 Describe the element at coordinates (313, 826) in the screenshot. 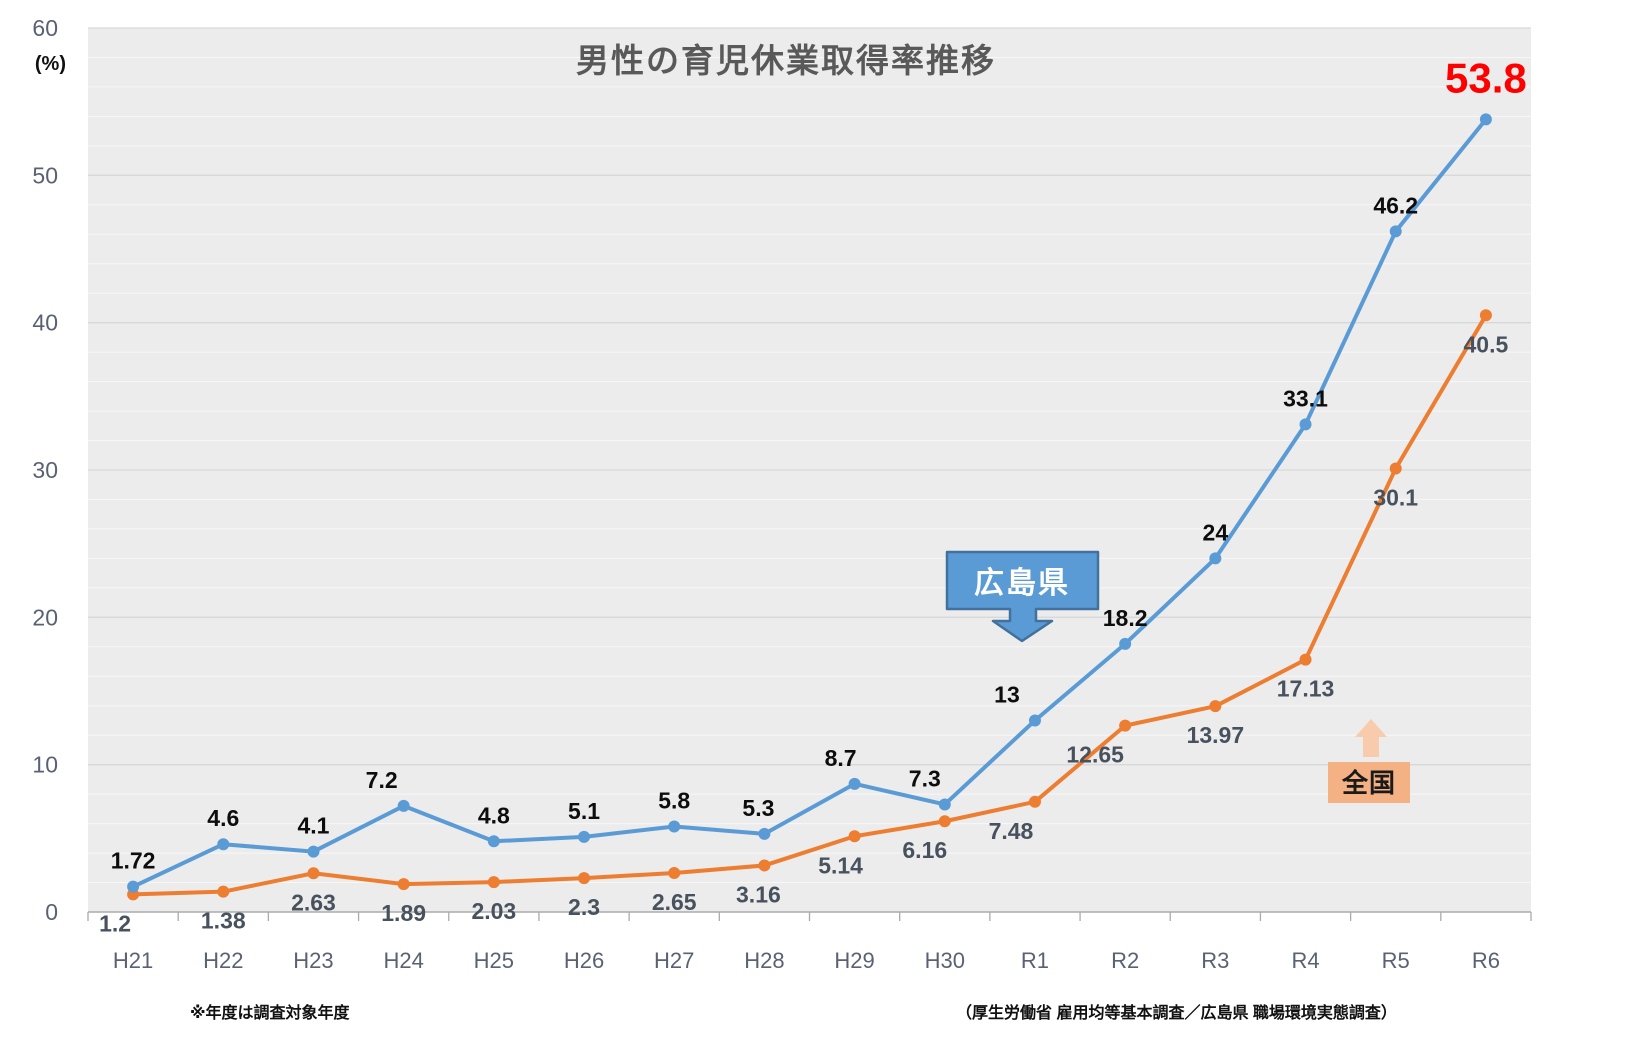

I see `data-label-hiroshima: 4.1` at that location.